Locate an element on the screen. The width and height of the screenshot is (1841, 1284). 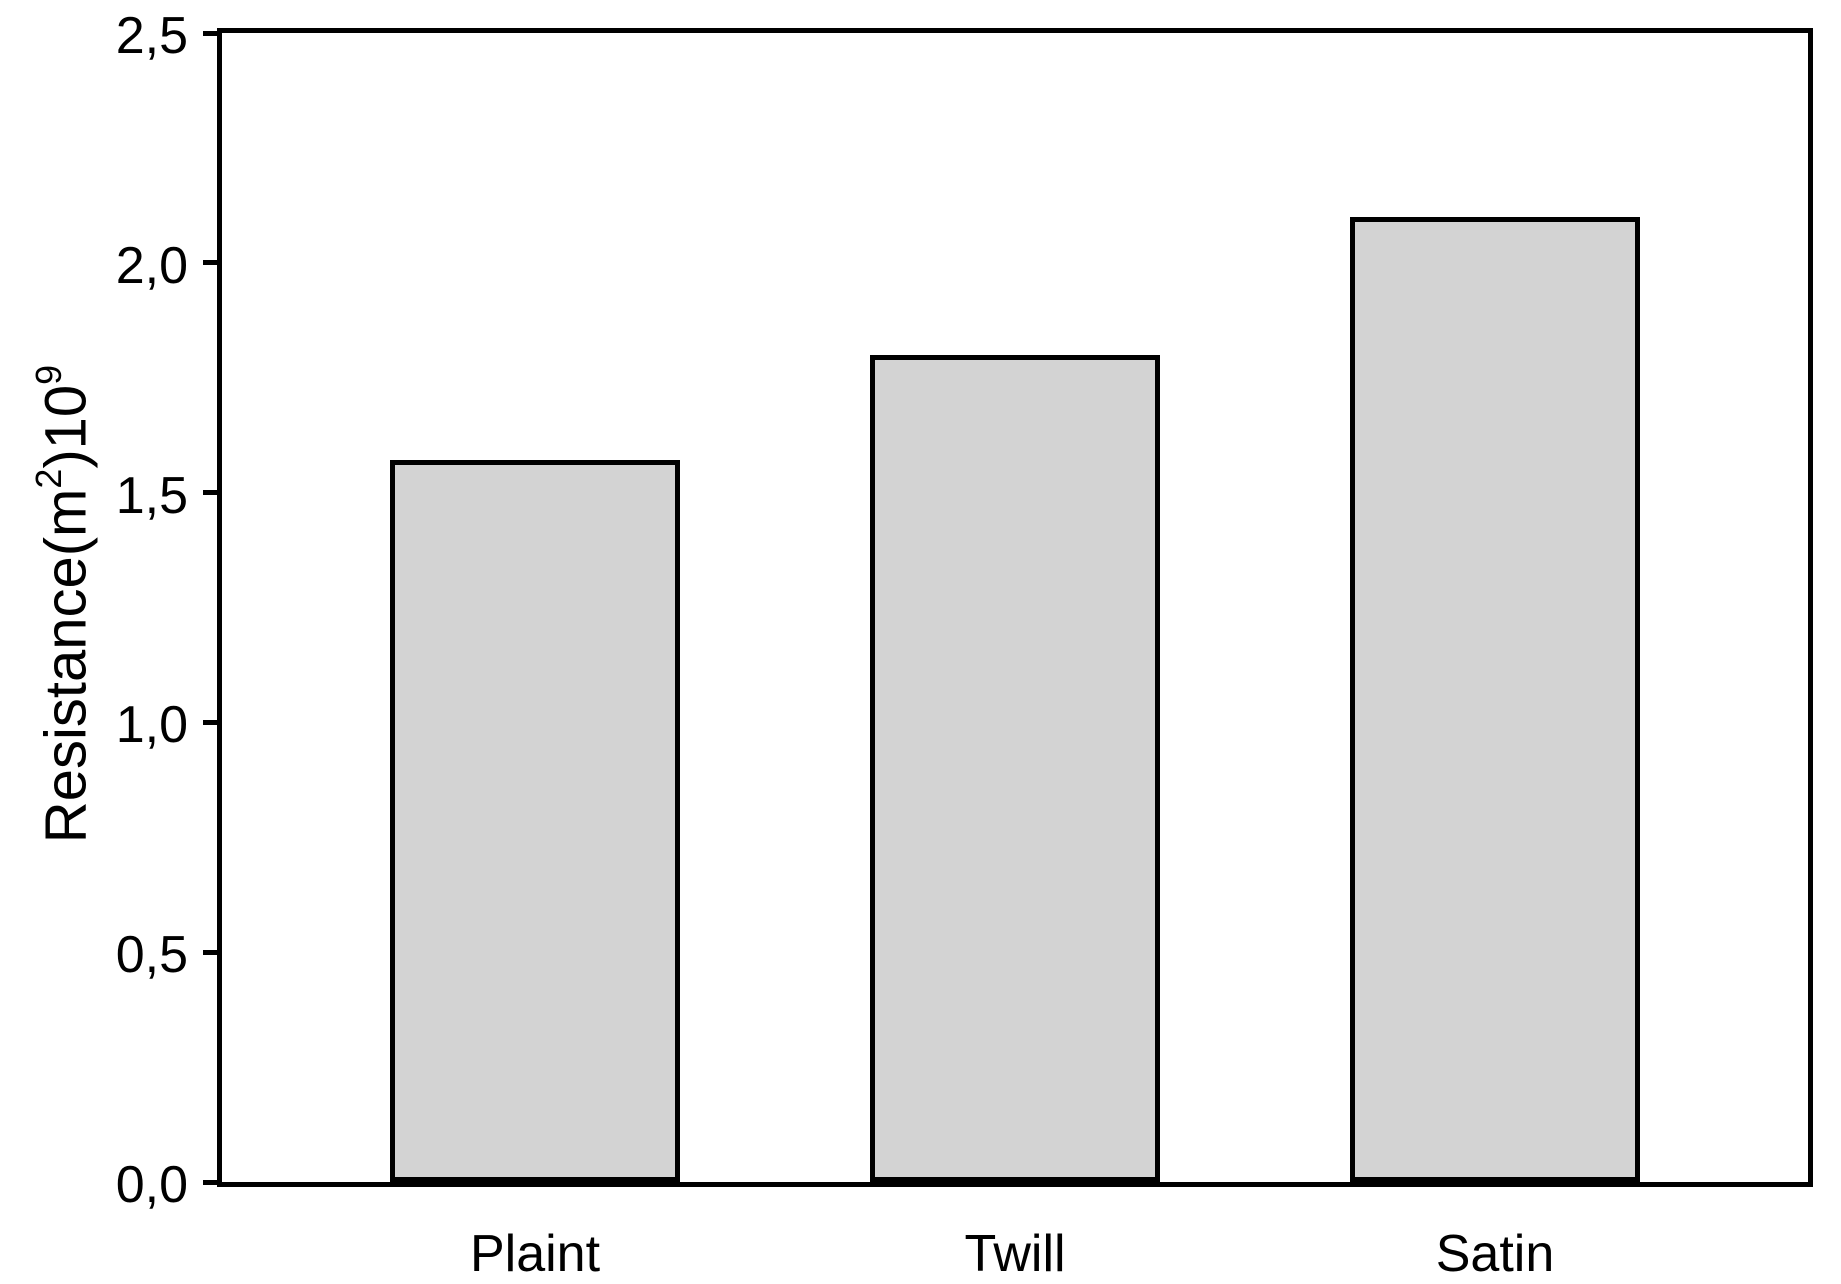
y-tick-label: 0,5 is located at coordinates (151, 955).